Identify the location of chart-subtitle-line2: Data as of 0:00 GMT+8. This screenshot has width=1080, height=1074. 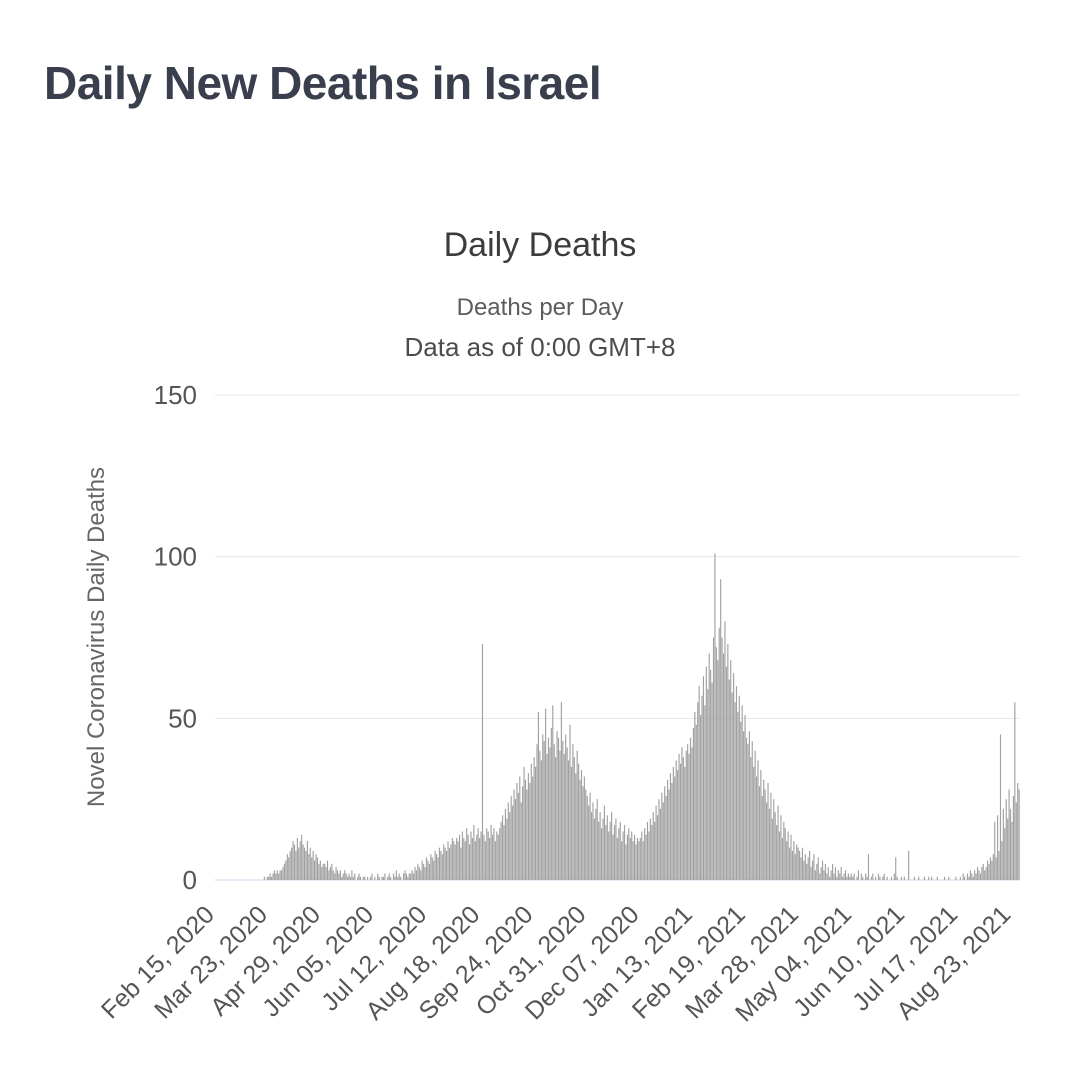
(540, 347).